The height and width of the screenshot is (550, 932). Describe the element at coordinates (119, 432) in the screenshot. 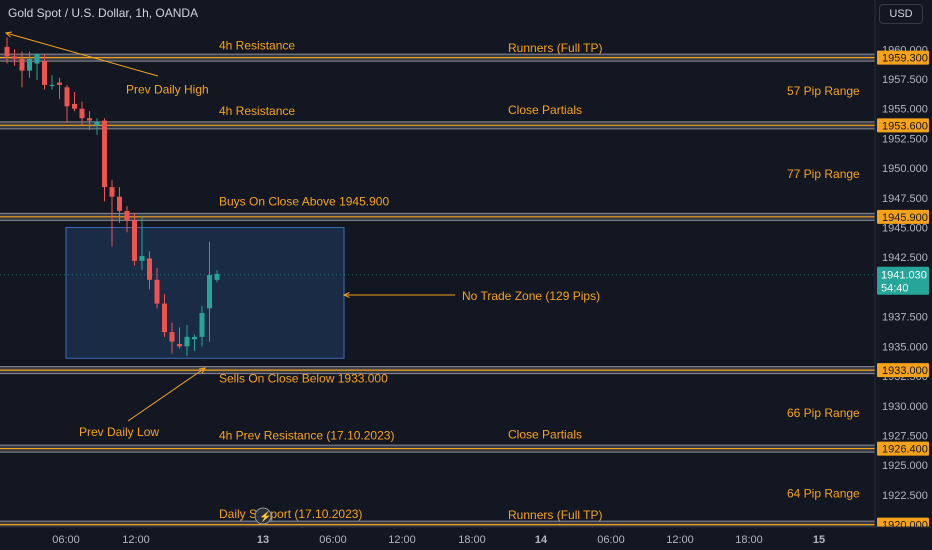

I see `annotation-label: Prev Daily Low` at that location.